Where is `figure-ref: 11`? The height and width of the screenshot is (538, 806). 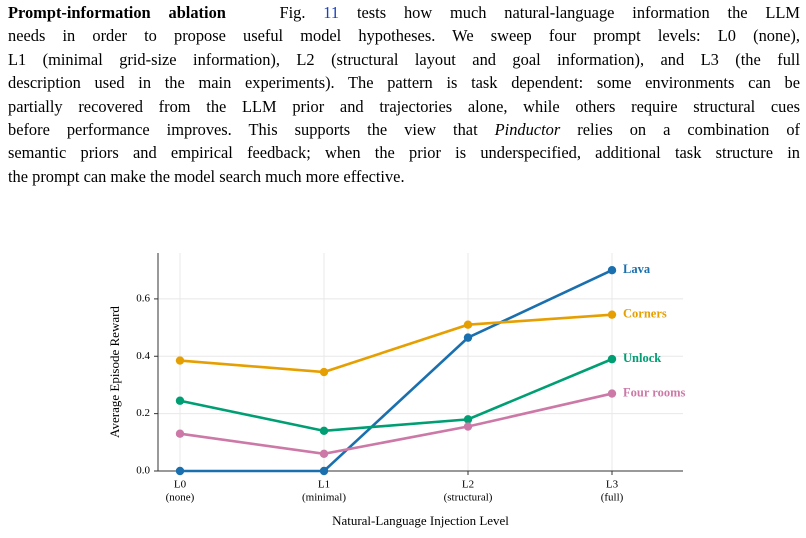 figure-ref: 11 is located at coordinates (331, 12).